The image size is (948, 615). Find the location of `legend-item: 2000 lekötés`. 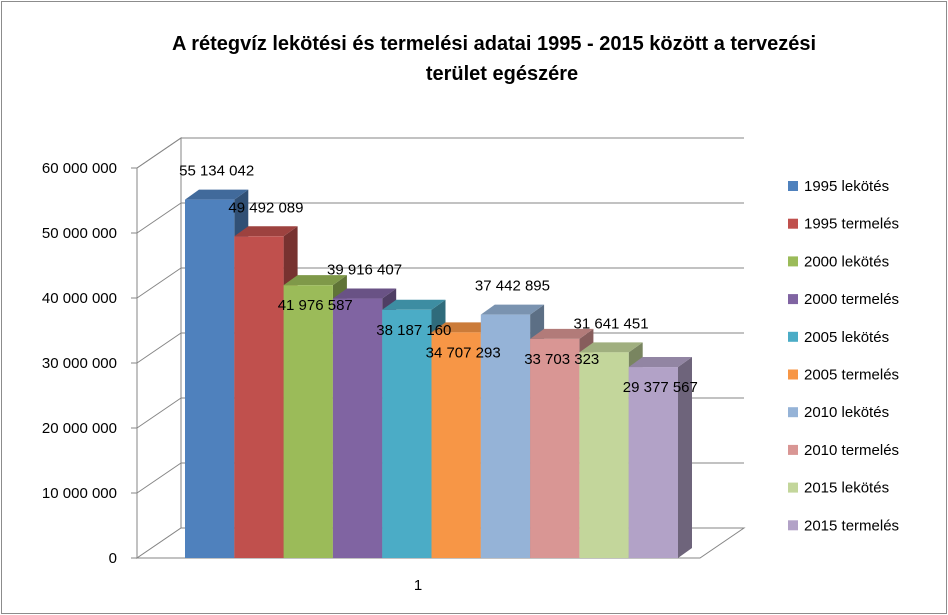

legend-item: 2000 lekötés is located at coordinates (838, 261).